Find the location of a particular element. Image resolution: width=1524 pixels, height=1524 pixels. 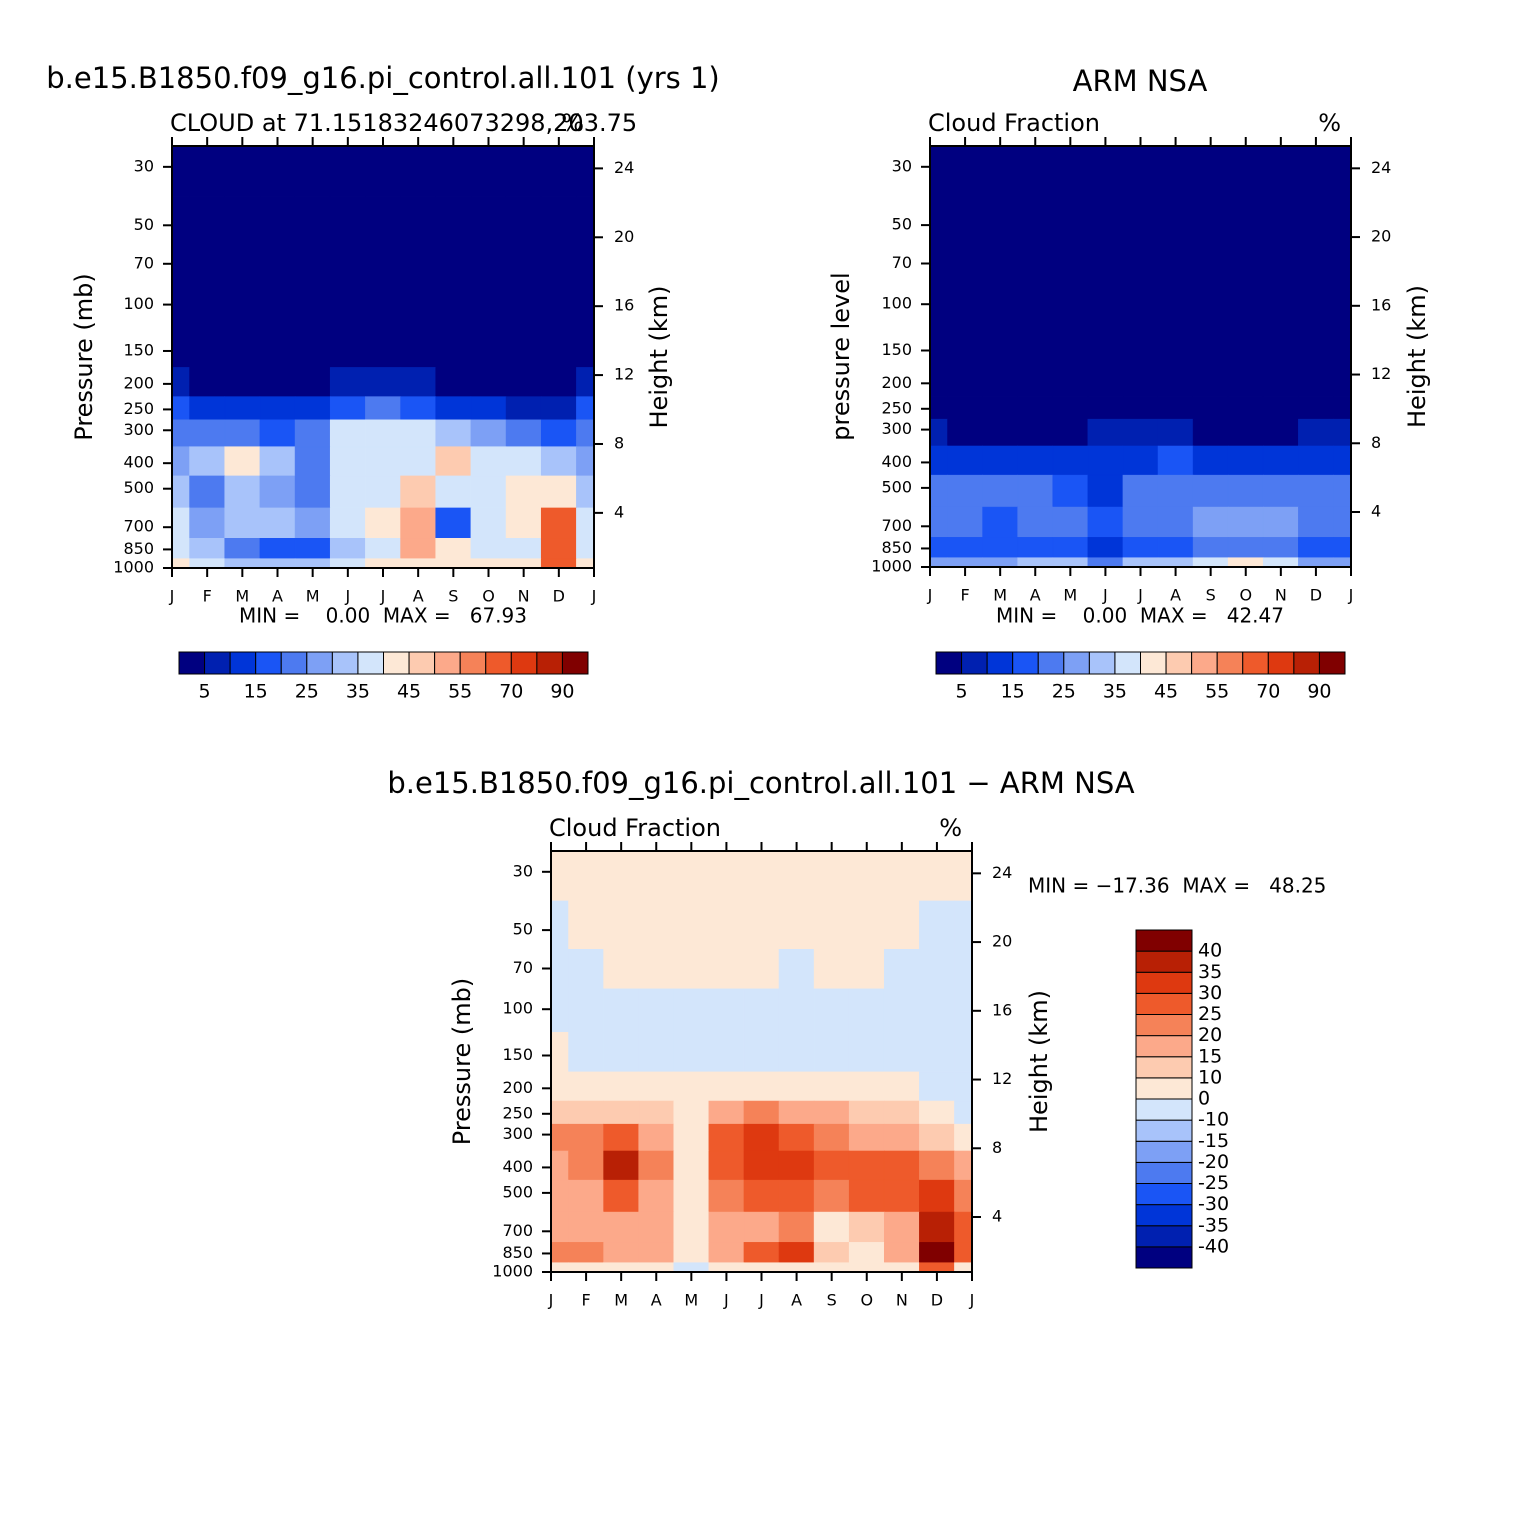

x-tick-label: D is located at coordinates (559, 596).